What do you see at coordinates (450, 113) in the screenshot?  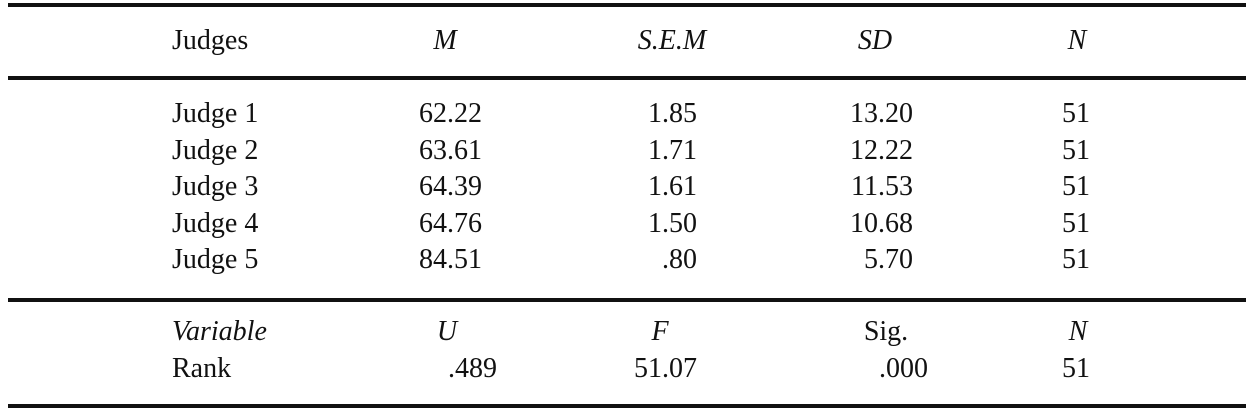 I see `table-cell: 62.22` at bounding box center [450, 113].